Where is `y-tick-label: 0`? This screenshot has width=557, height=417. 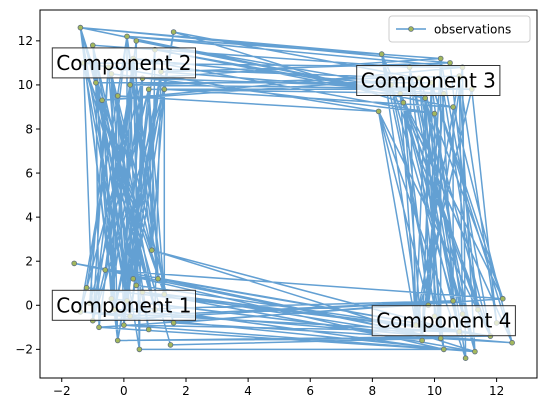
y-tick-label: 0 is located at coordinates (29, 306).